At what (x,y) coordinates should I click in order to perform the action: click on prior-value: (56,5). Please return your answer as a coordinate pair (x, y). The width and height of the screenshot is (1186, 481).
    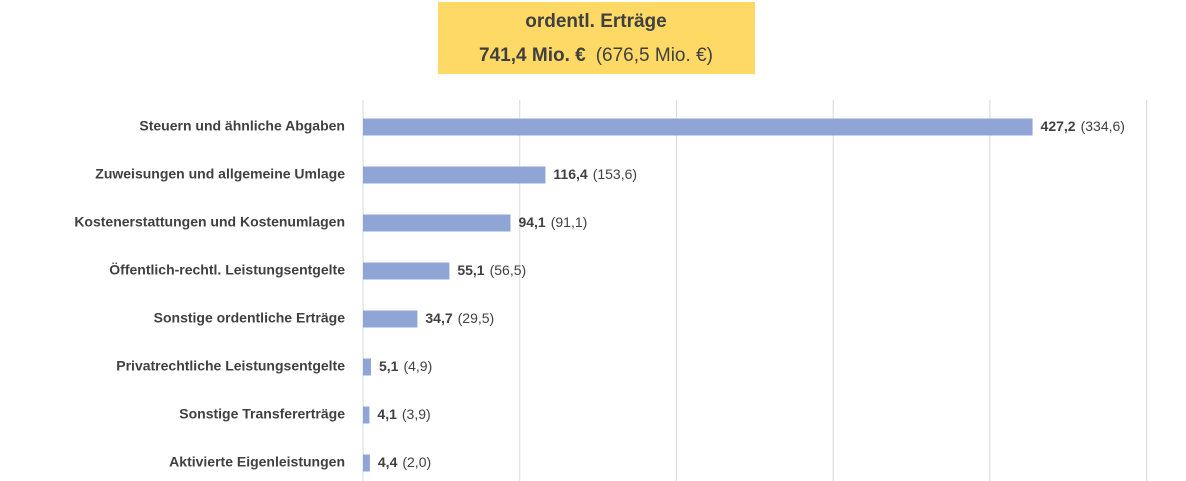
    Looking at the image, I should click on (508, 270).